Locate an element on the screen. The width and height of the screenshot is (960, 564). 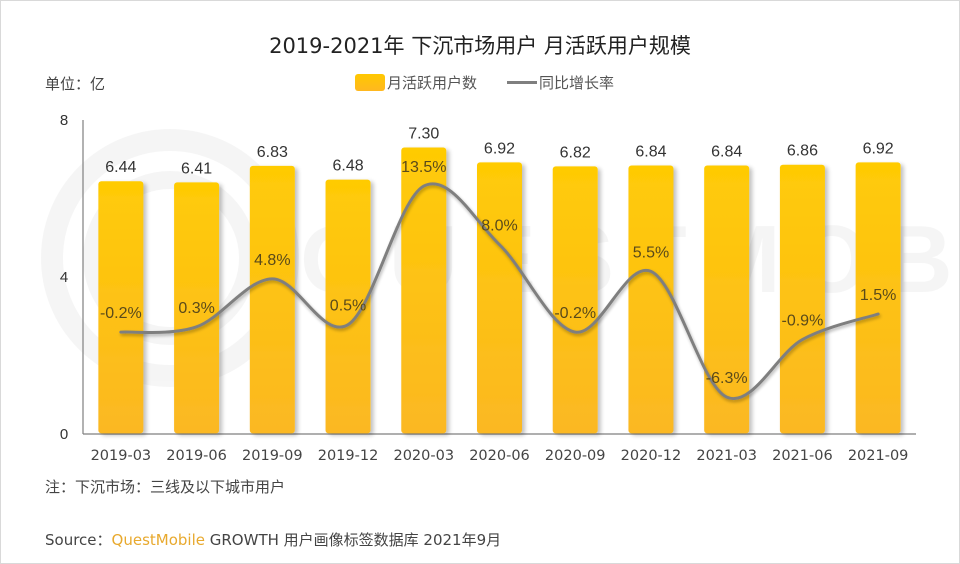
source-brand: QuestMobile is located at coordinates (158, 540).